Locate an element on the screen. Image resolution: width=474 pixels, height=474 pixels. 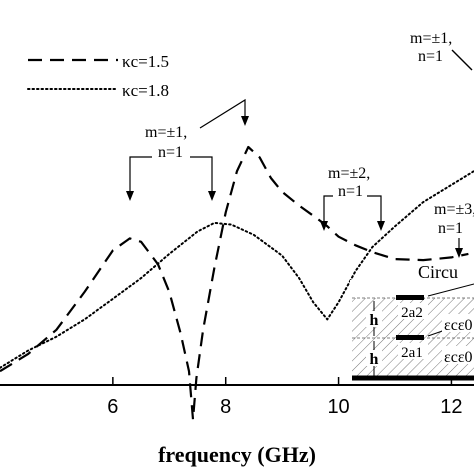
eps-label-bg-lower is located at coordinates (458, 355).